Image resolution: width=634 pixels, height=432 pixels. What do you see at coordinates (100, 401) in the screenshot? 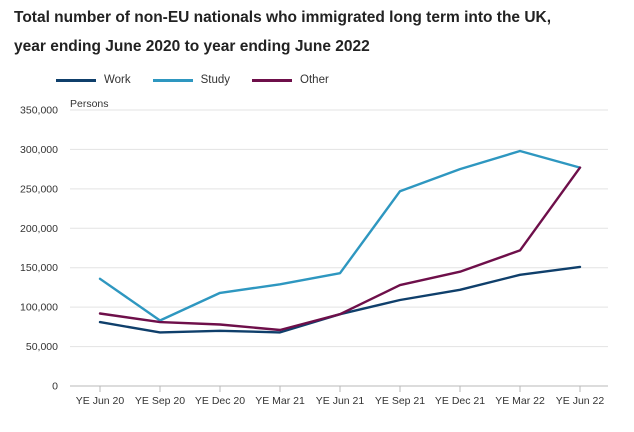
I see `x-tick-label: YE Jun 20` at bounding box center [100, 401].